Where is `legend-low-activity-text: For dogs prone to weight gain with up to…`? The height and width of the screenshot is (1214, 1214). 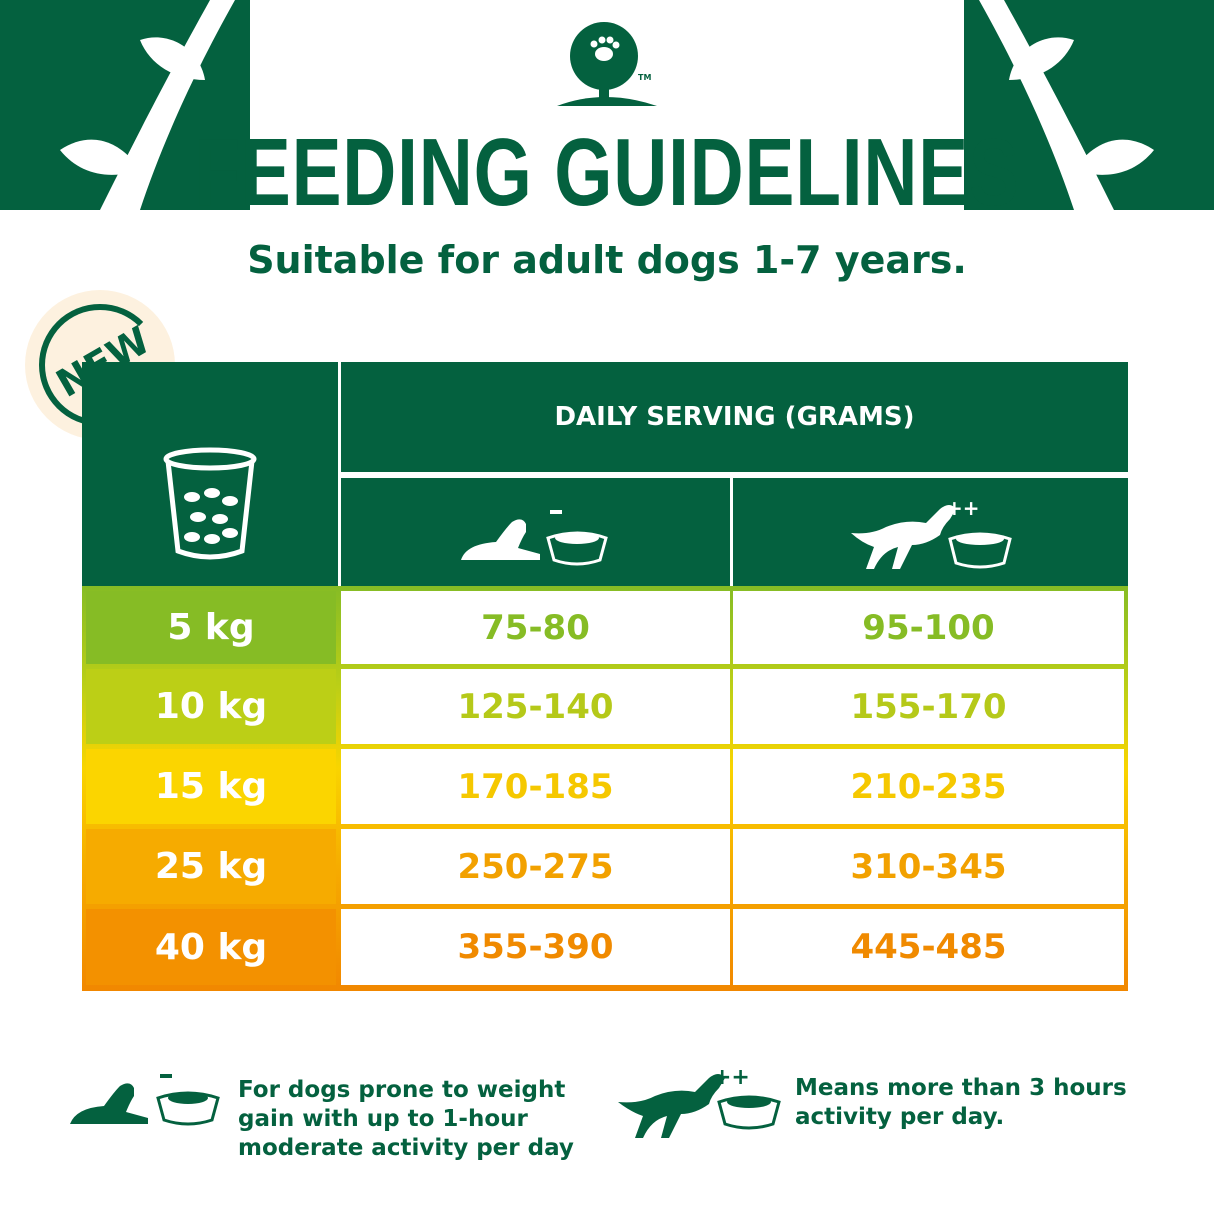 legend-low-activity-text: For dogs prone to weight gain with up to… is located at coordinates (406, 1119).